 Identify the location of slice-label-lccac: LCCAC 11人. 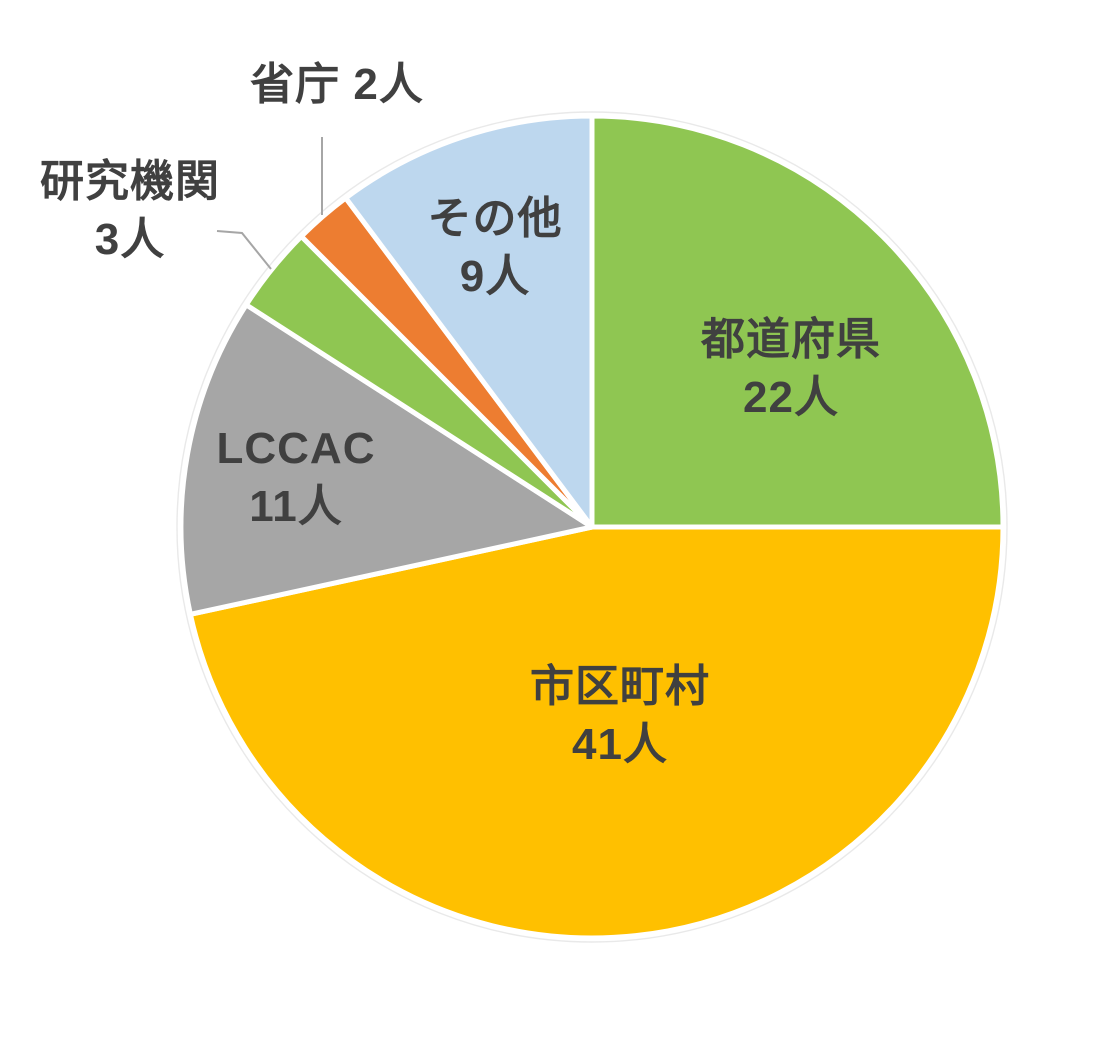
(296, 477).